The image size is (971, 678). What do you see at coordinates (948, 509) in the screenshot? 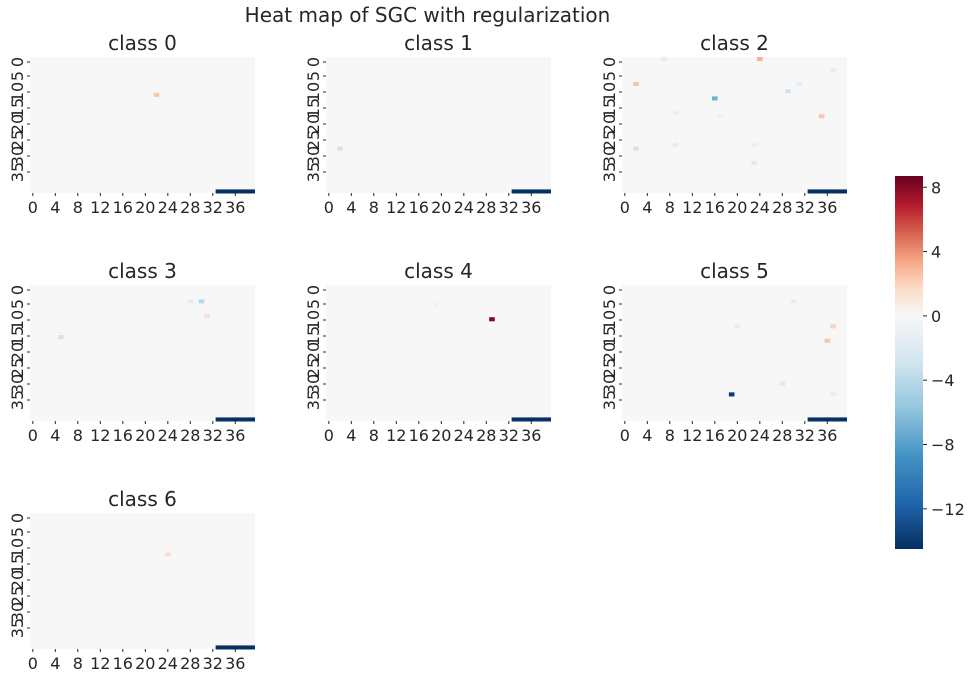
I see `colorbar-tick-label: −12` at bounding box center [948, 509].